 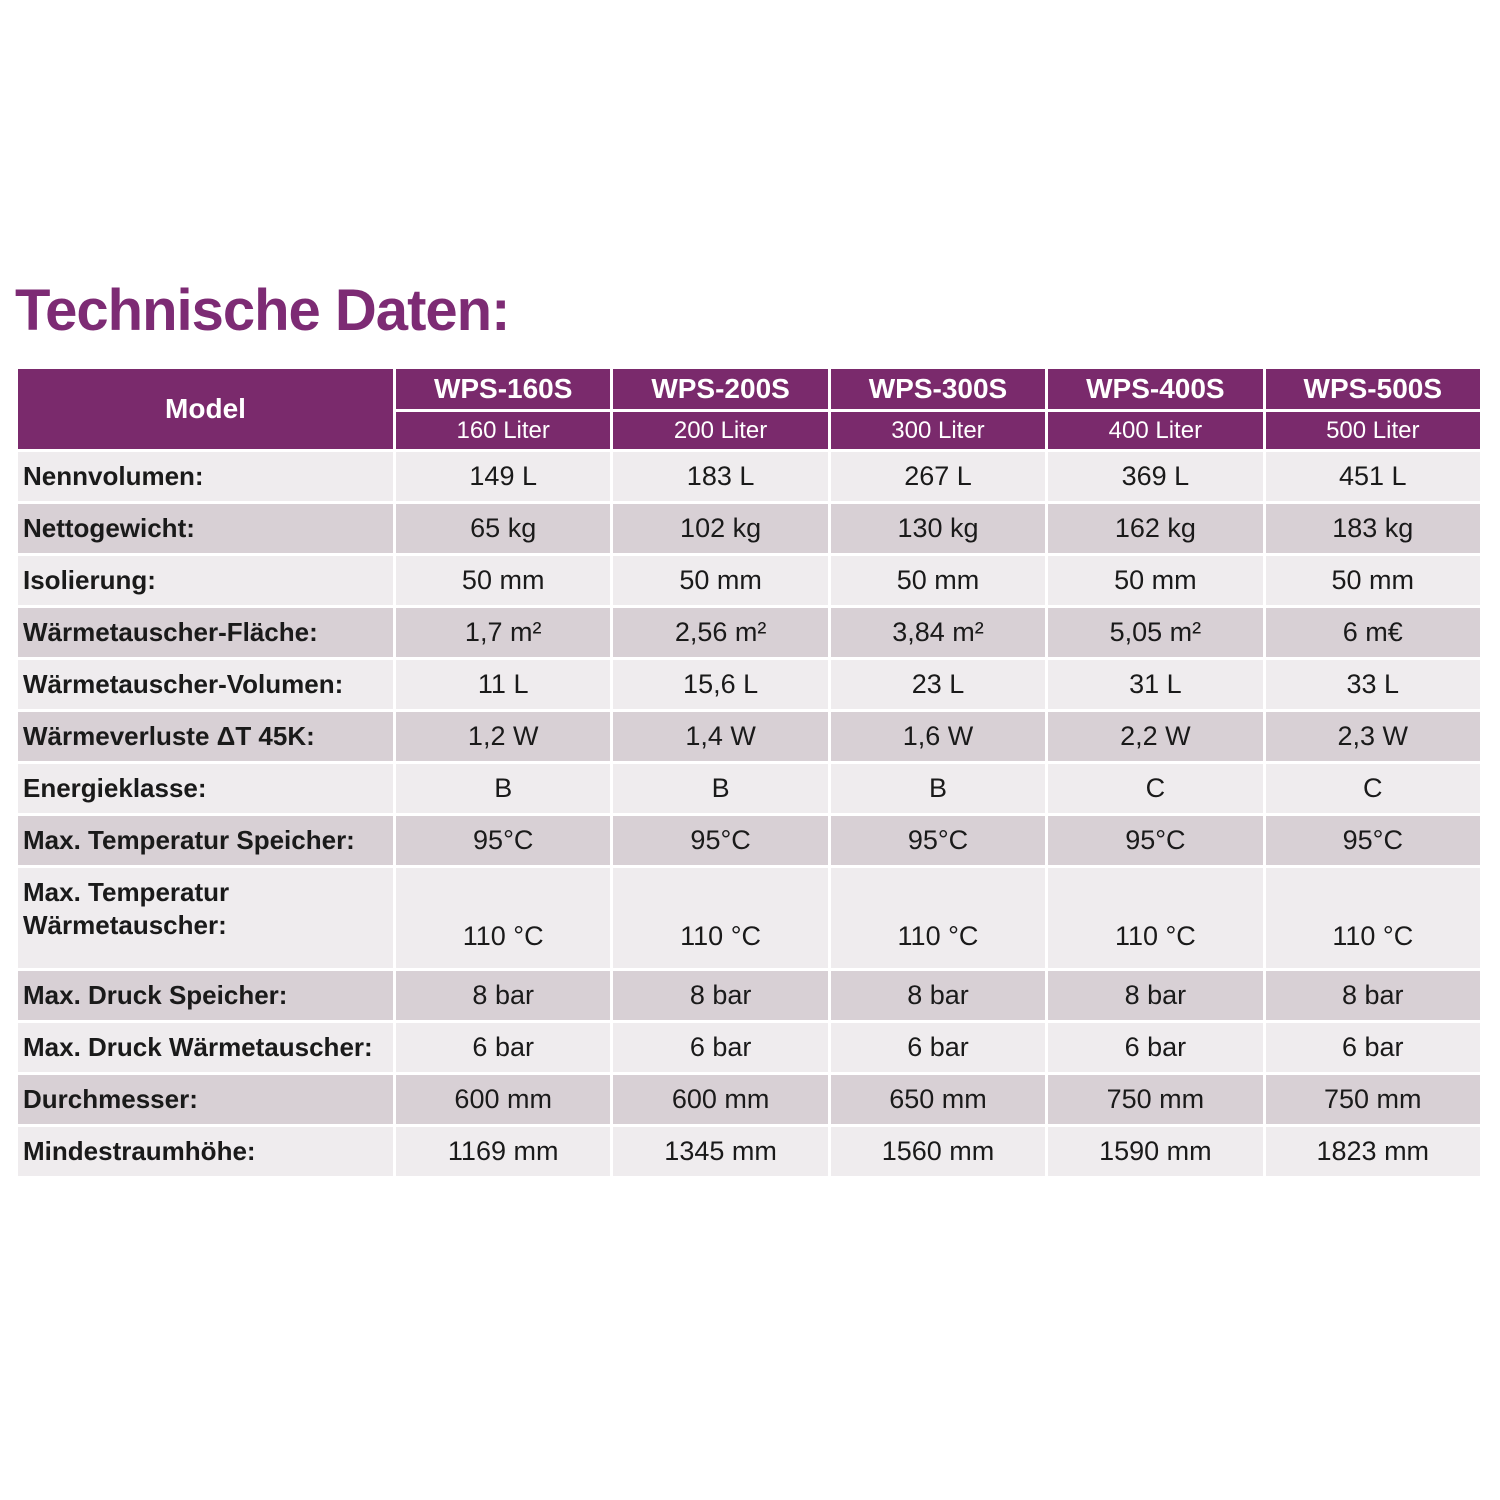 What do you see at coordinates (262, 310) in the screenshot?
I see `page-title: Technische Daten:` at bounding box center [262, 310].